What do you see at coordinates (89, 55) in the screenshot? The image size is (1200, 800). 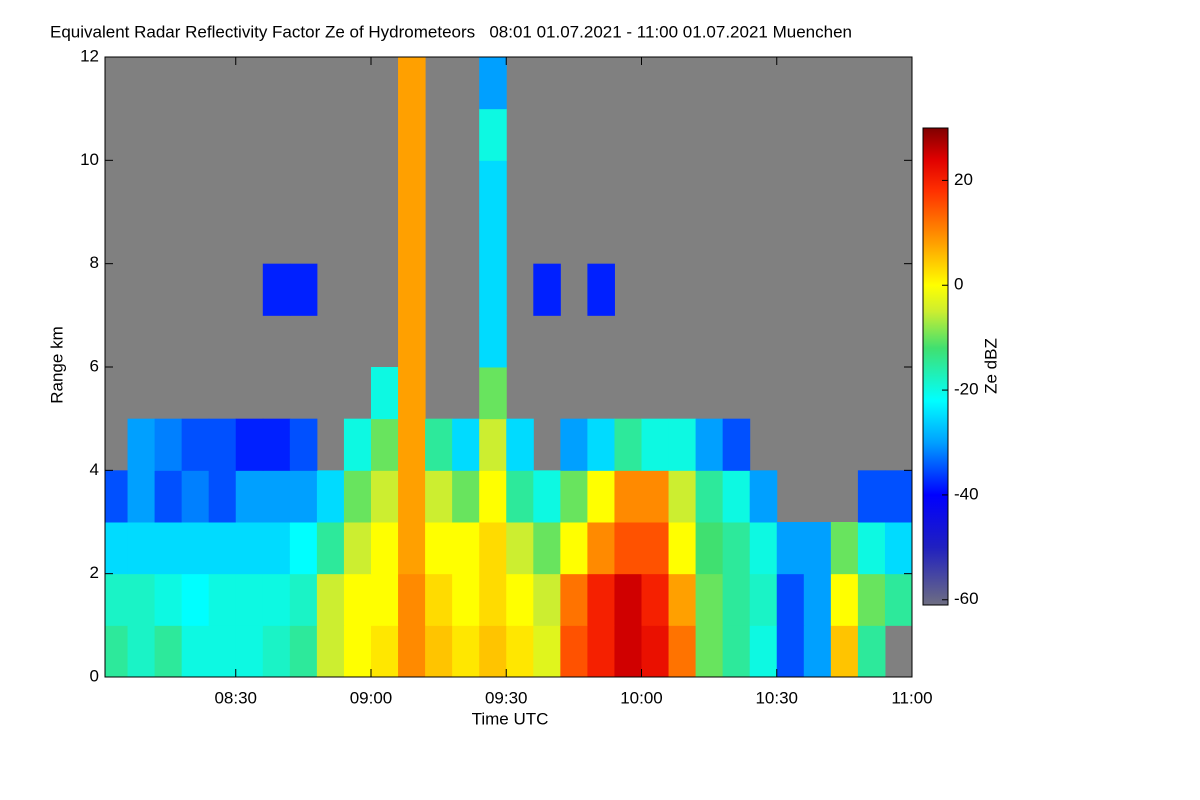 I see `y-tick-label: 12` at bounding box center [89, 55].